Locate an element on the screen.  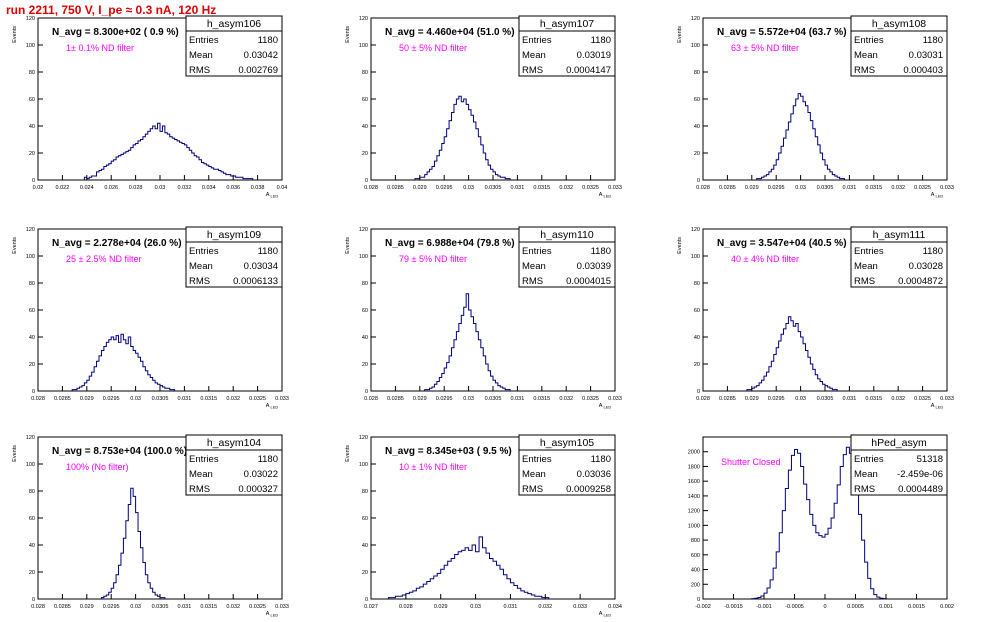
navg-label: N_avg = 8.300e+02 ( 0.9 %) is located at coordinates (115, 32).